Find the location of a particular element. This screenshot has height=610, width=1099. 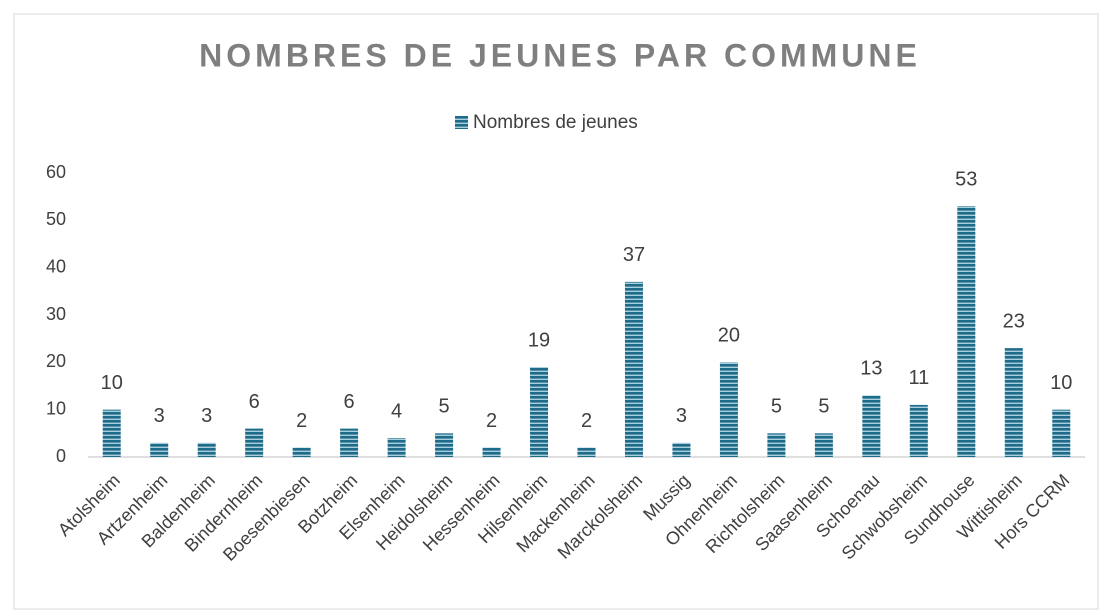

data-label: 53 is located at coordinates (966, 179).